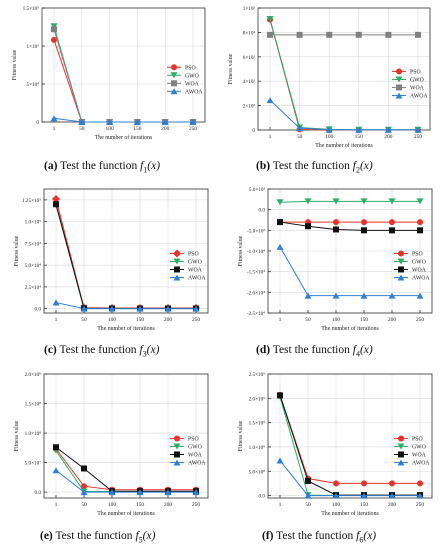 The image size is (445, 550). Describe the element at coordinates (231, 68) in the screenshot. I see `y-axis-label: Fitness value` at that location.